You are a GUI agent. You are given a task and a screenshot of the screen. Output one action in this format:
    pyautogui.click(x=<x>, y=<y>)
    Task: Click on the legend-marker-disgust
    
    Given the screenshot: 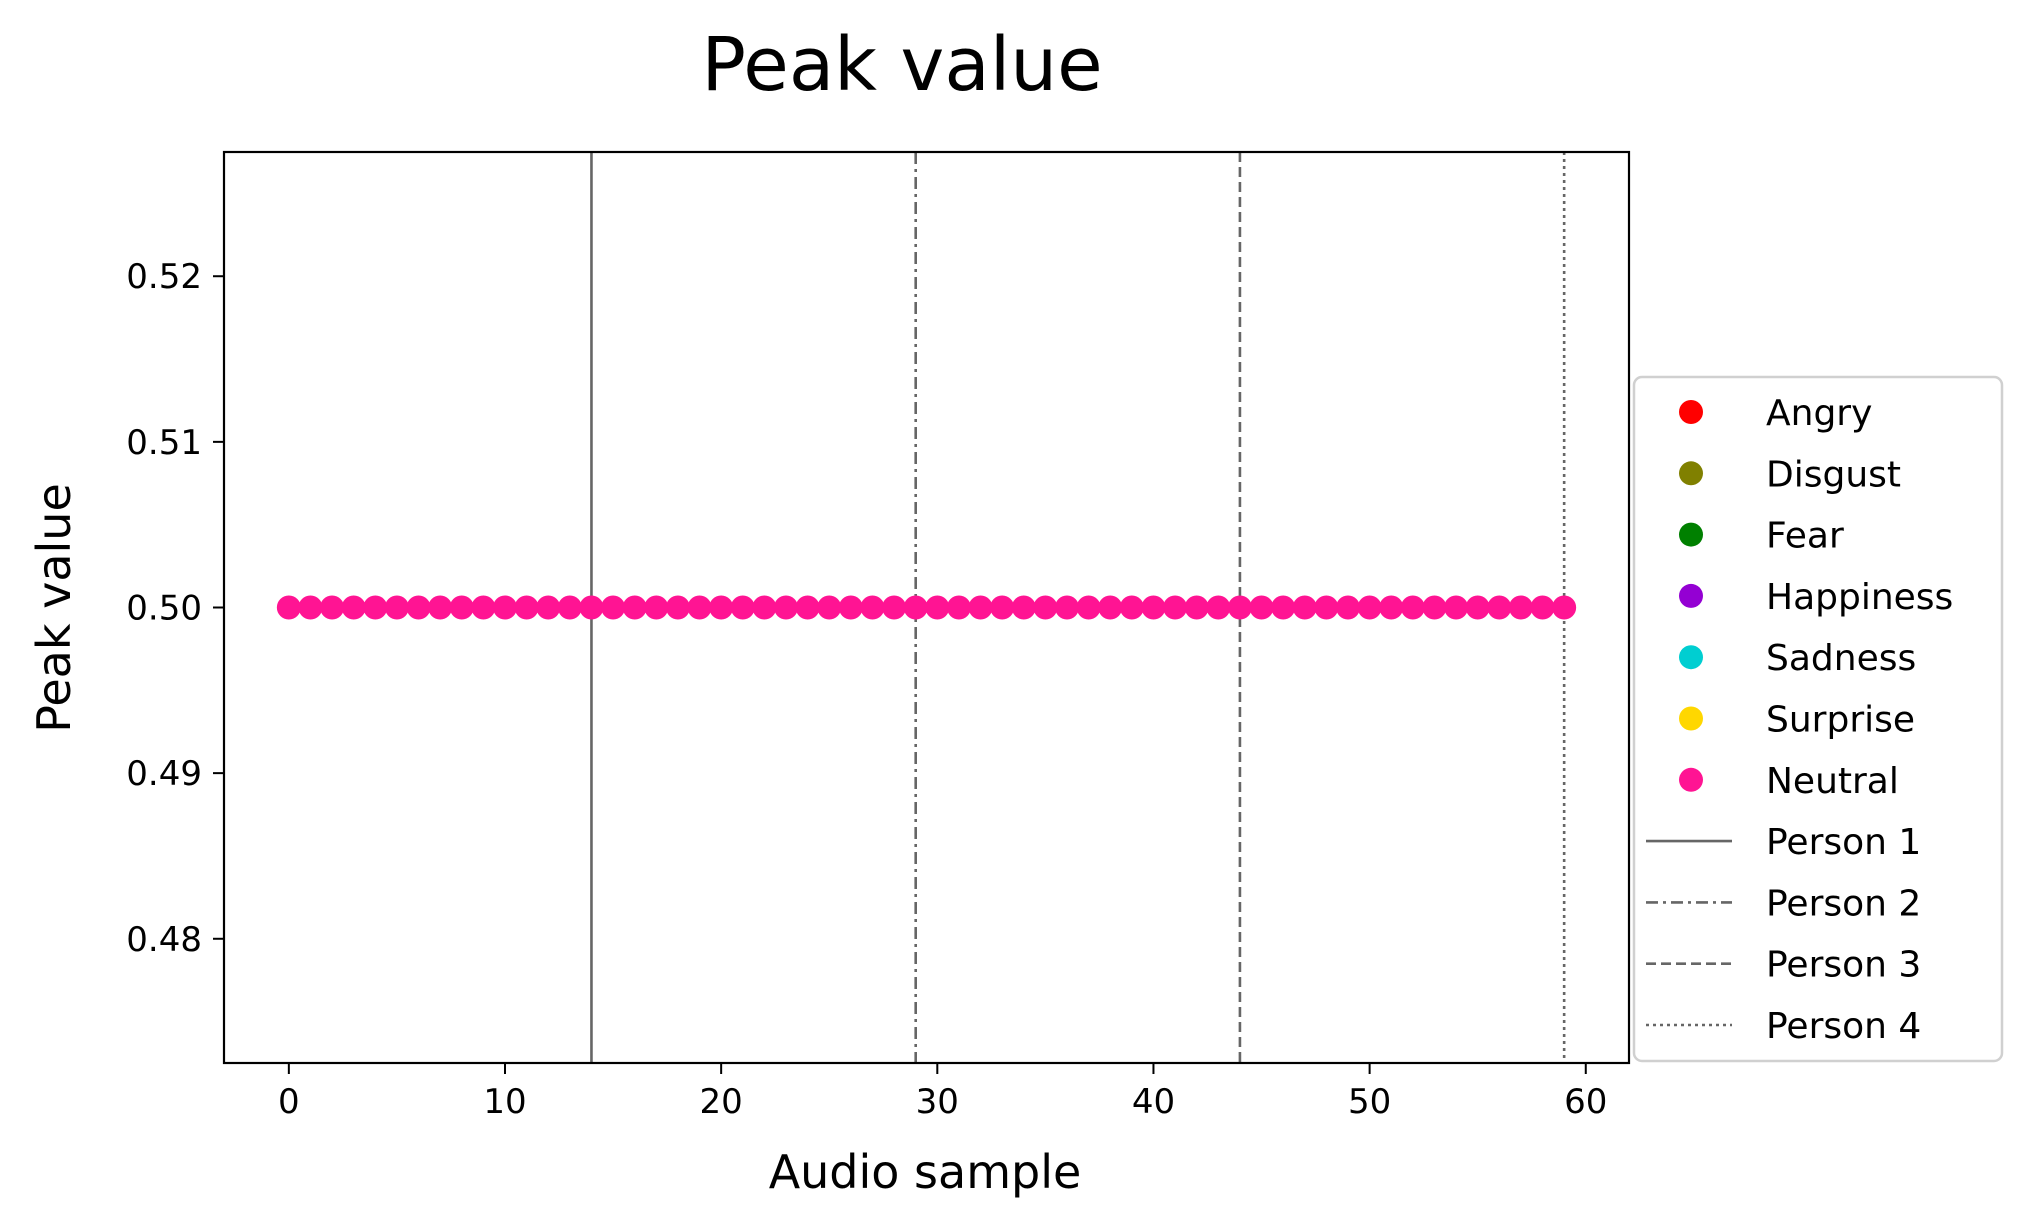 What is the action you would take?
    pyautogui.click(x=1691, y=473)
    